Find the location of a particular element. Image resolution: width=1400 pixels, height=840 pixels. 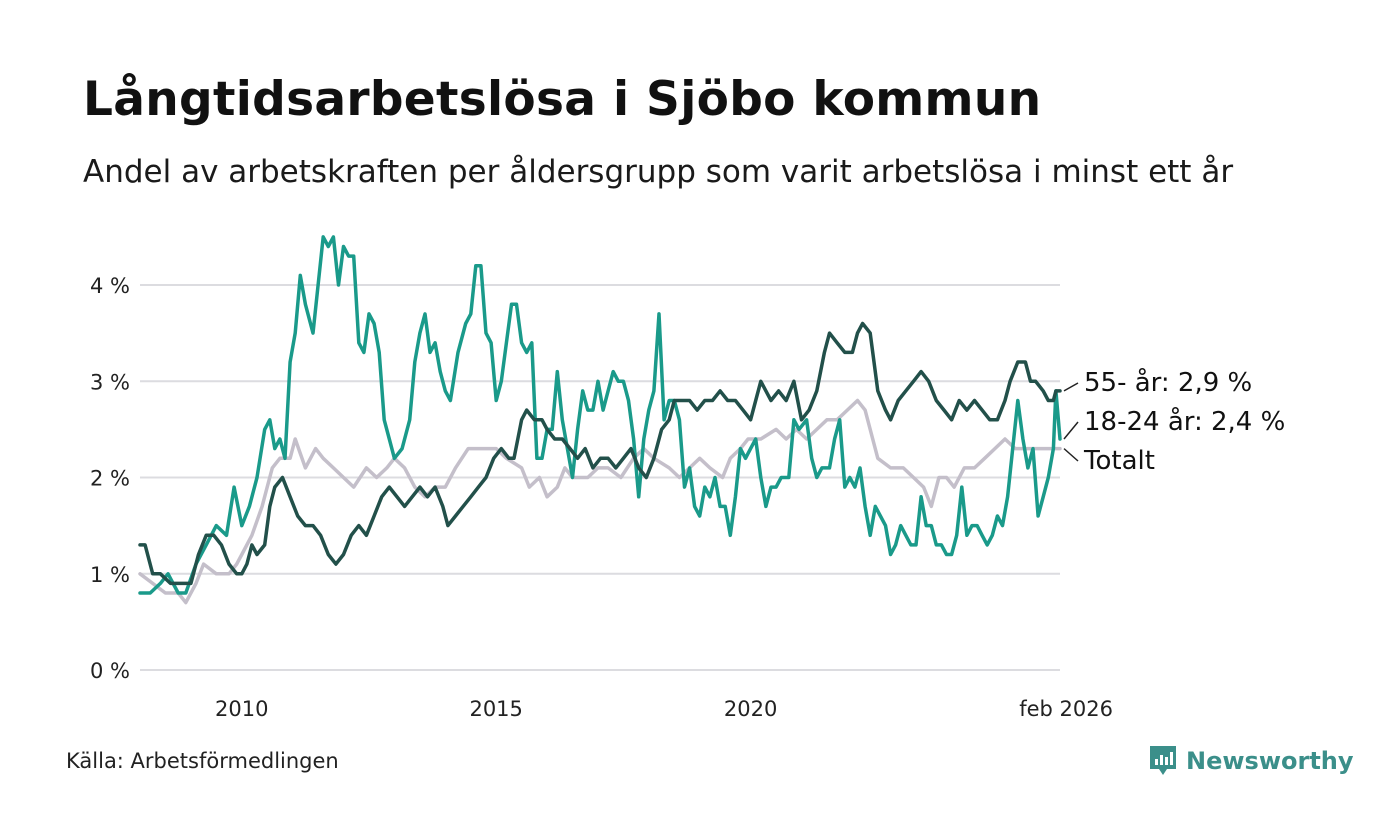

y-axis-ticks: 0 % 1 % 2 % 3 % 4 % is located at coordinates (110, 478).